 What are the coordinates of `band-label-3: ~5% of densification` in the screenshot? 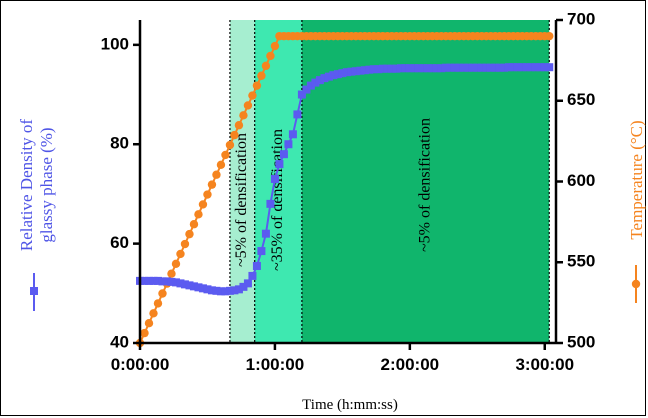 It's located at (424, 185).